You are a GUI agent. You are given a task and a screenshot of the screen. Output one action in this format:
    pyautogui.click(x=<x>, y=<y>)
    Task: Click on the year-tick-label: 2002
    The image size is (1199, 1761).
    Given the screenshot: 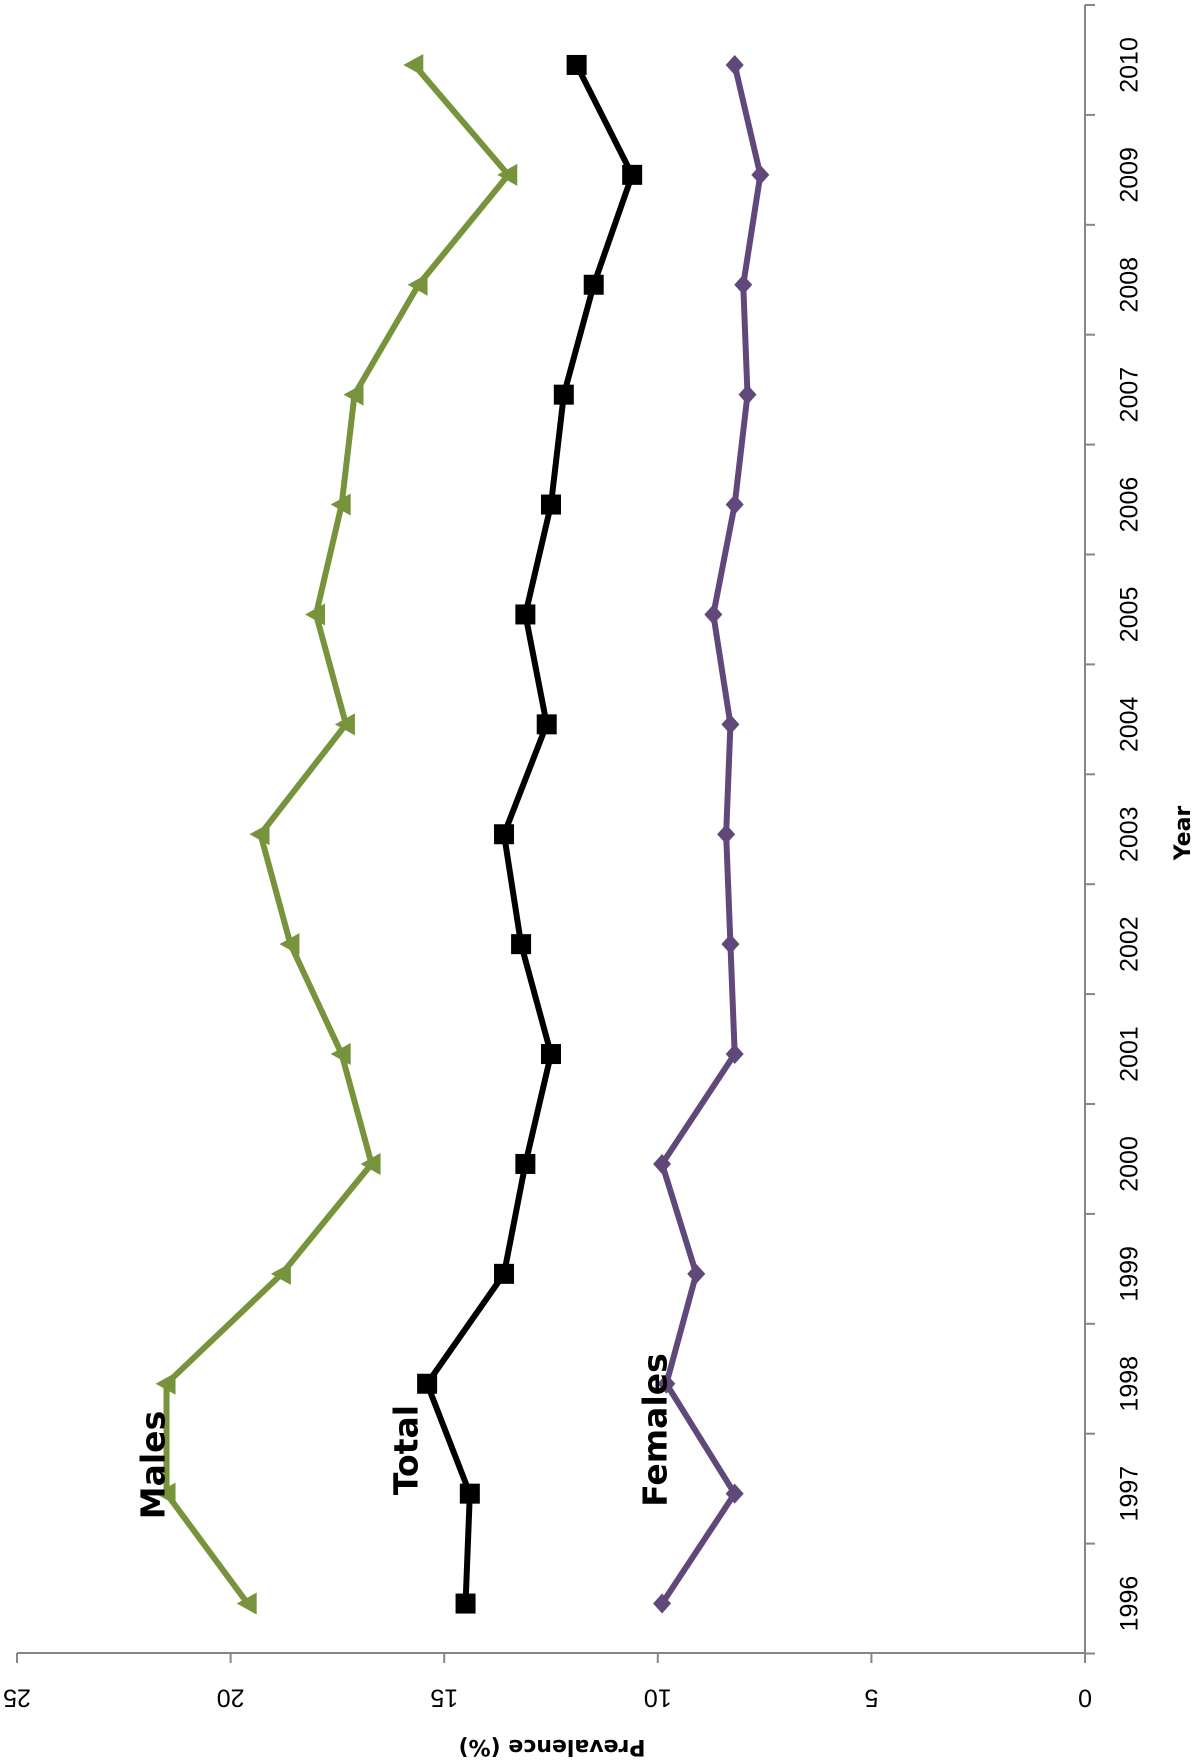 What is the action you would take?
    pyautogui.click(x=1130, y=944)
    